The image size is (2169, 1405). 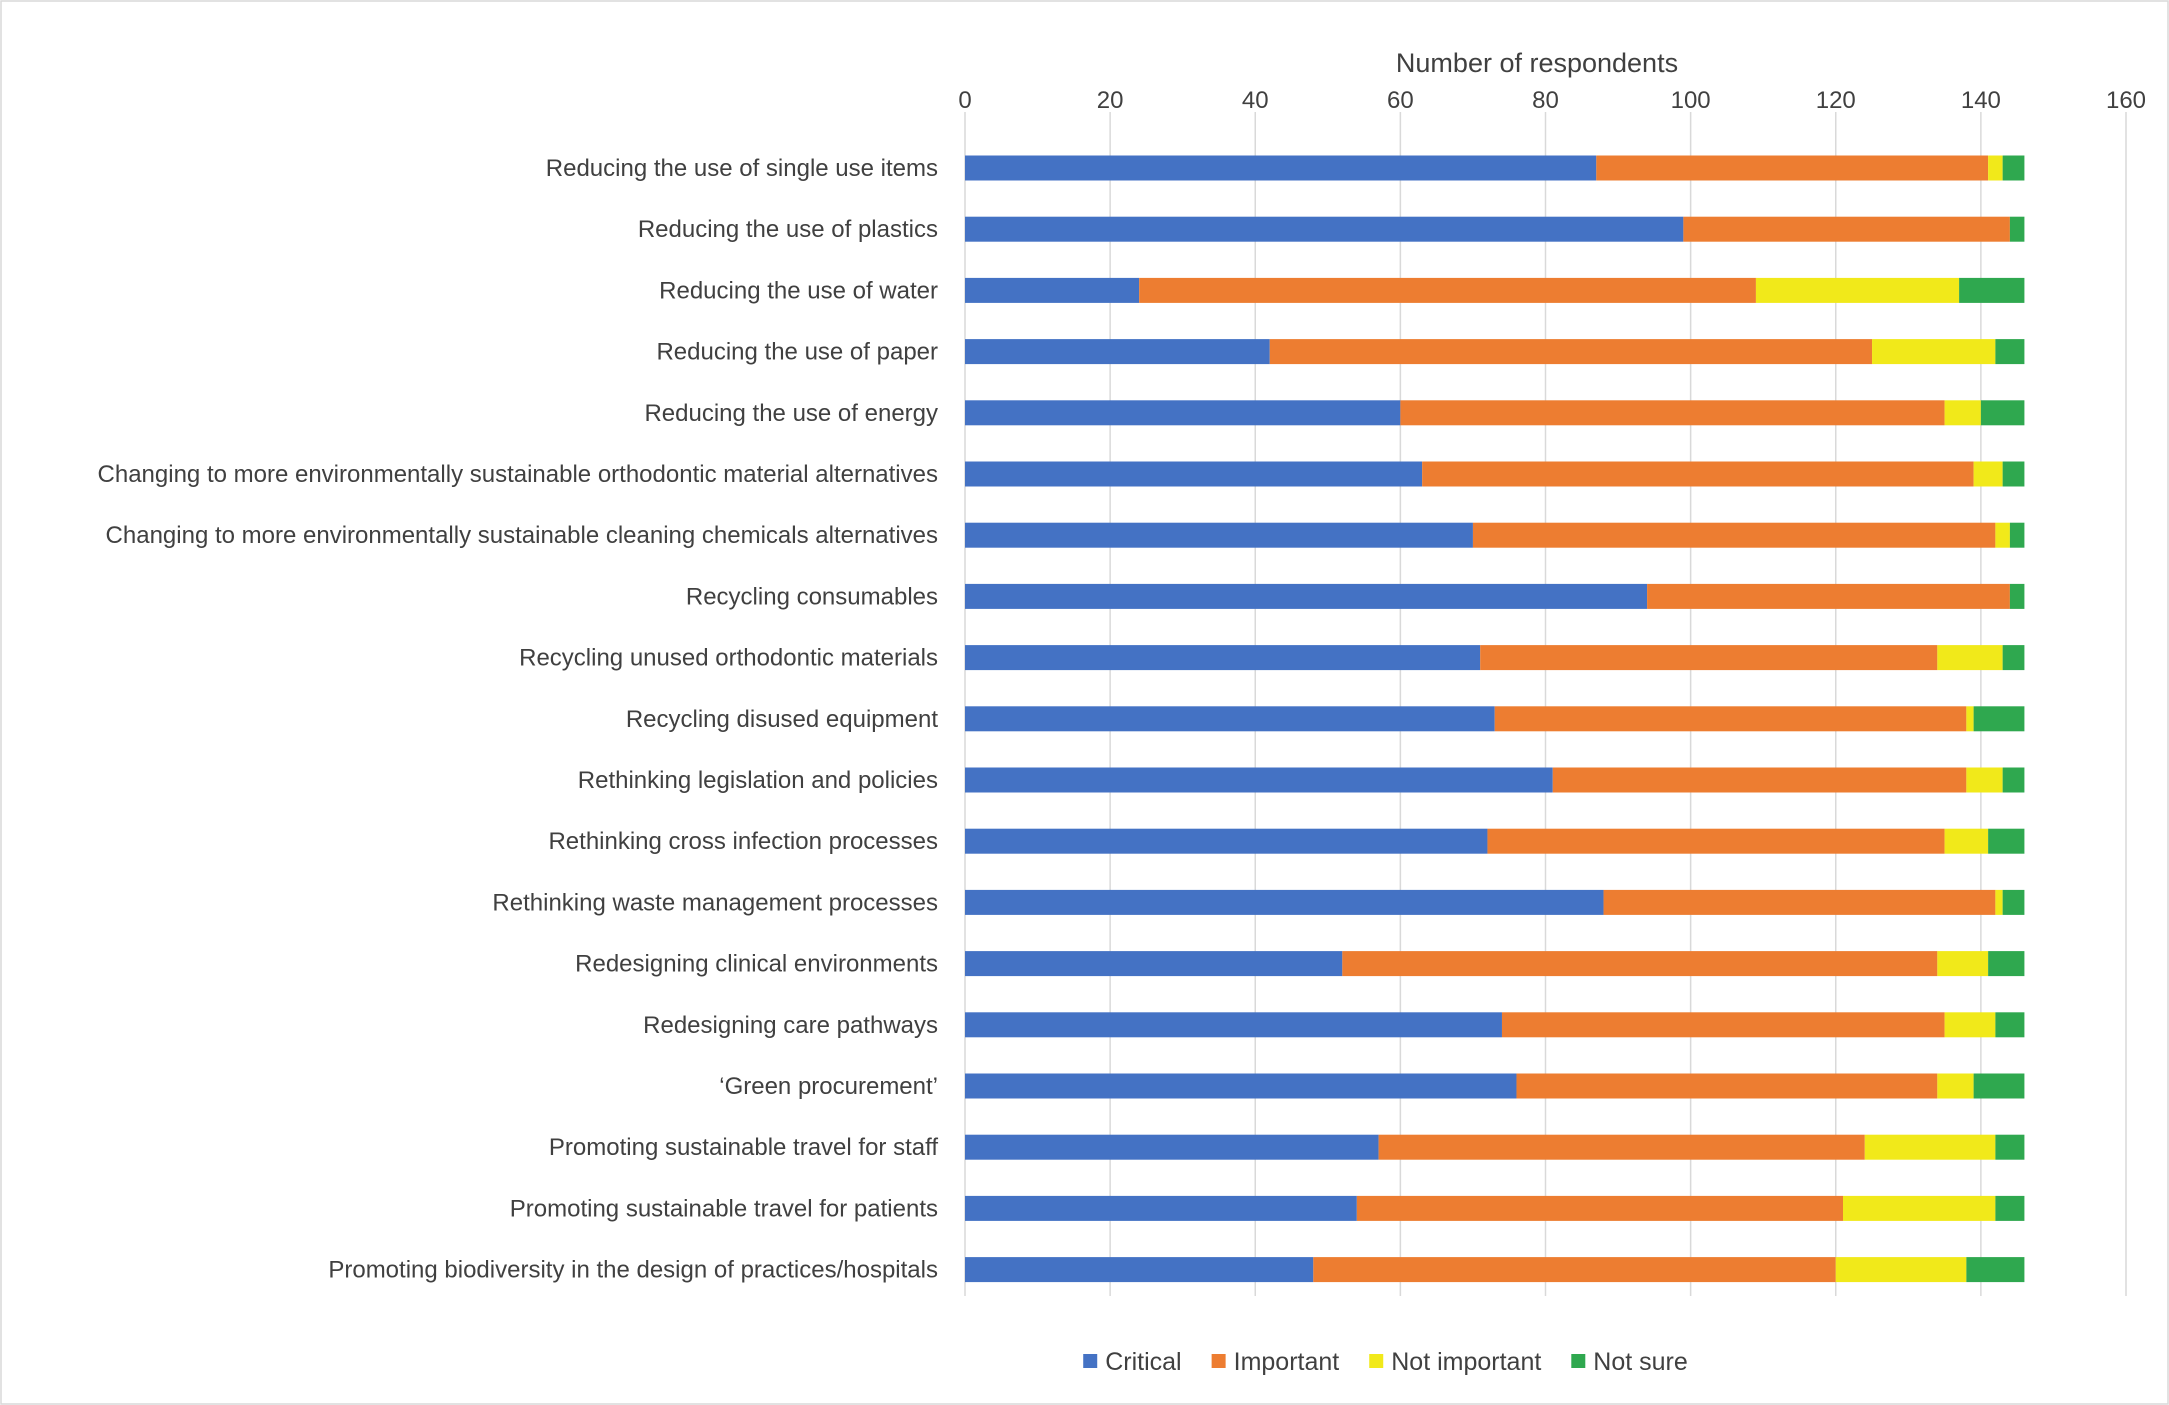 I want to click on bar-not-important-promoting-biodiversity-in-the-design-of-practices-hospitals, so click(x=1901, y=1270).